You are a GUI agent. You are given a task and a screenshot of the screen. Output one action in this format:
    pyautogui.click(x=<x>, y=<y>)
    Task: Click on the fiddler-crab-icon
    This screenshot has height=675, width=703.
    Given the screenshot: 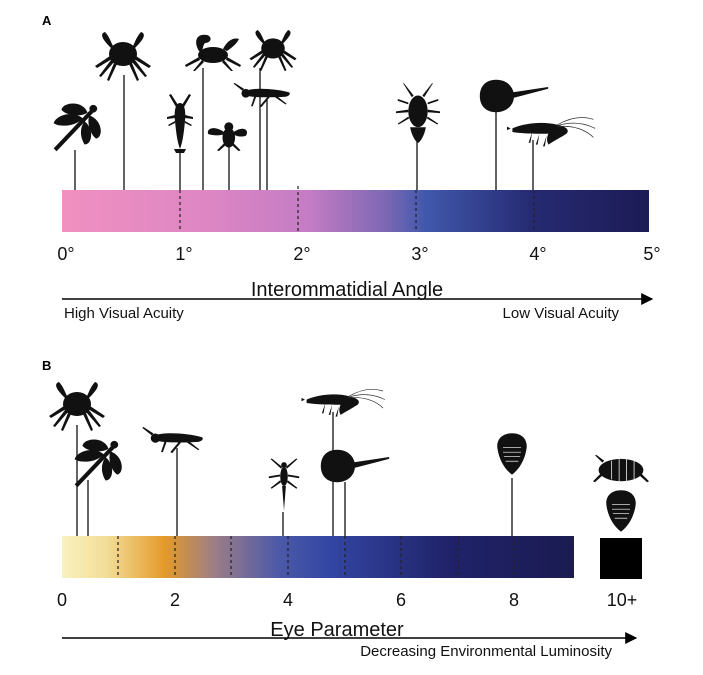 What is the action you would take?
    pyautogui.click(x=213, y=52)
    